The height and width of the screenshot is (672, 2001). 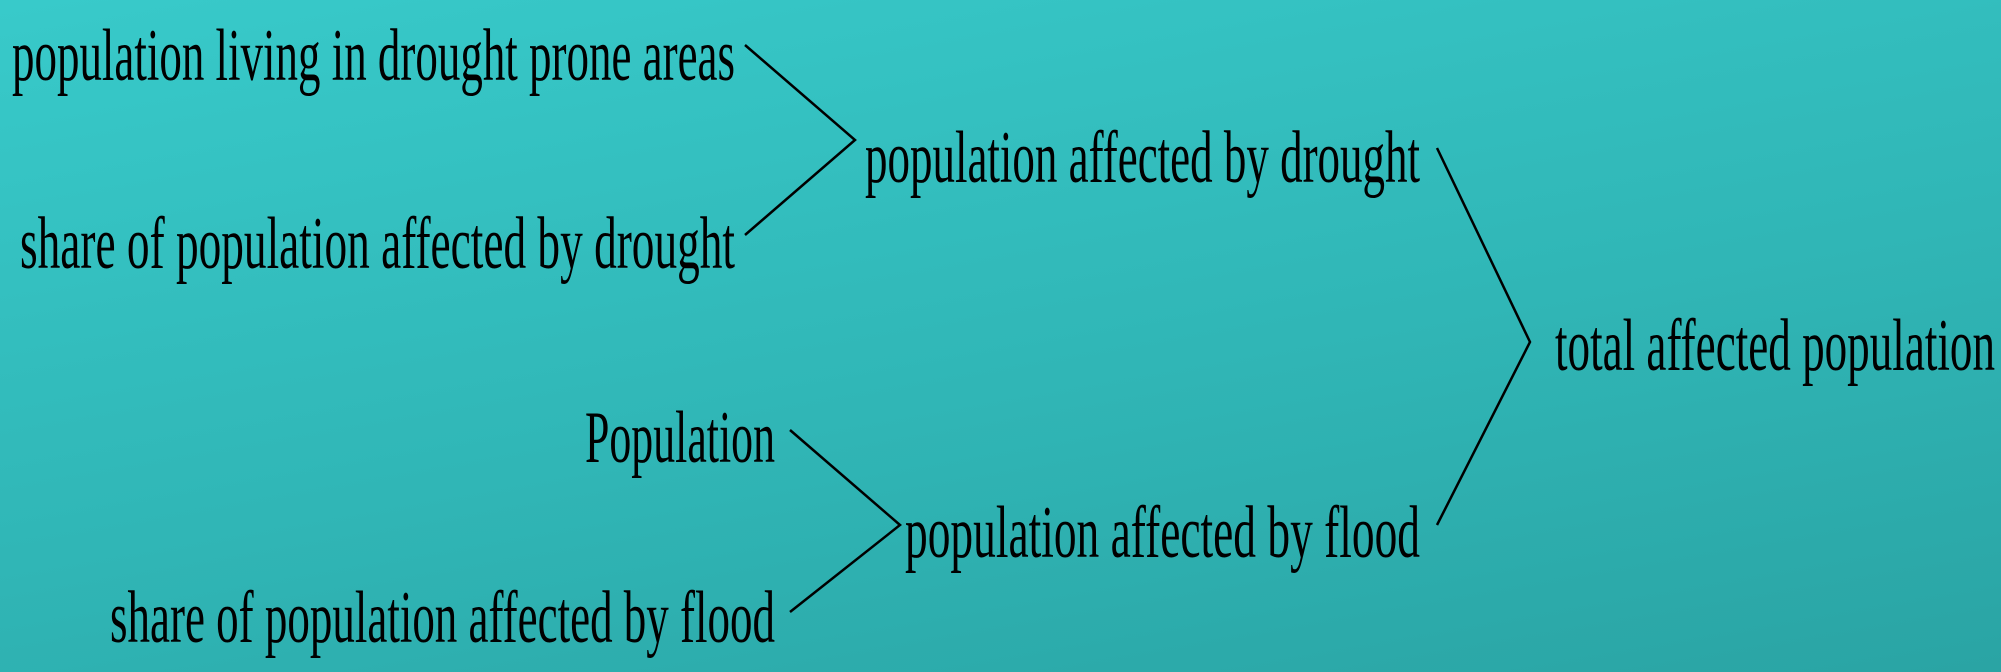 I want to click on node-label: population affected by drought, so click(x=1142, y=158).